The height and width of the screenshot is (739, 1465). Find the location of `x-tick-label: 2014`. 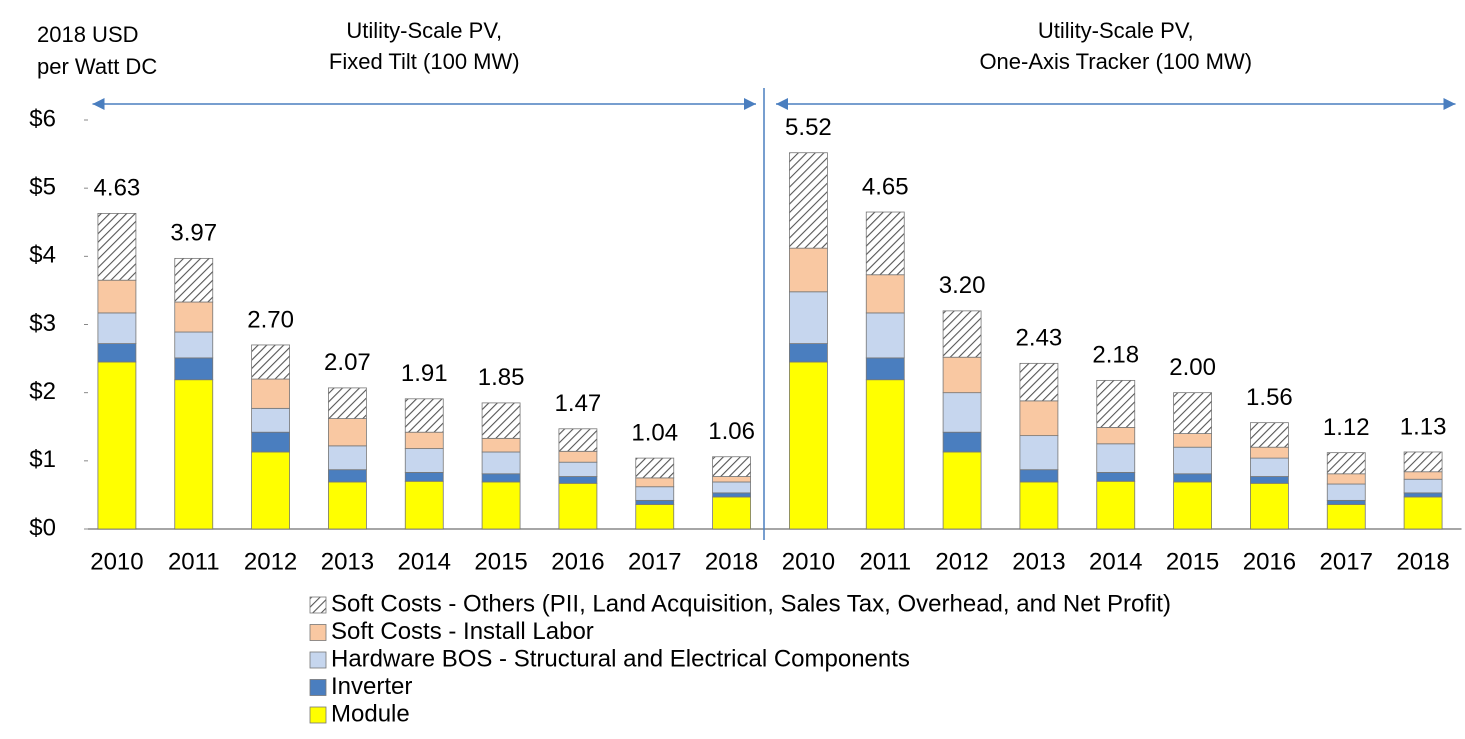

x-tick-label: 2014 is located at coordinates (1115, 561).